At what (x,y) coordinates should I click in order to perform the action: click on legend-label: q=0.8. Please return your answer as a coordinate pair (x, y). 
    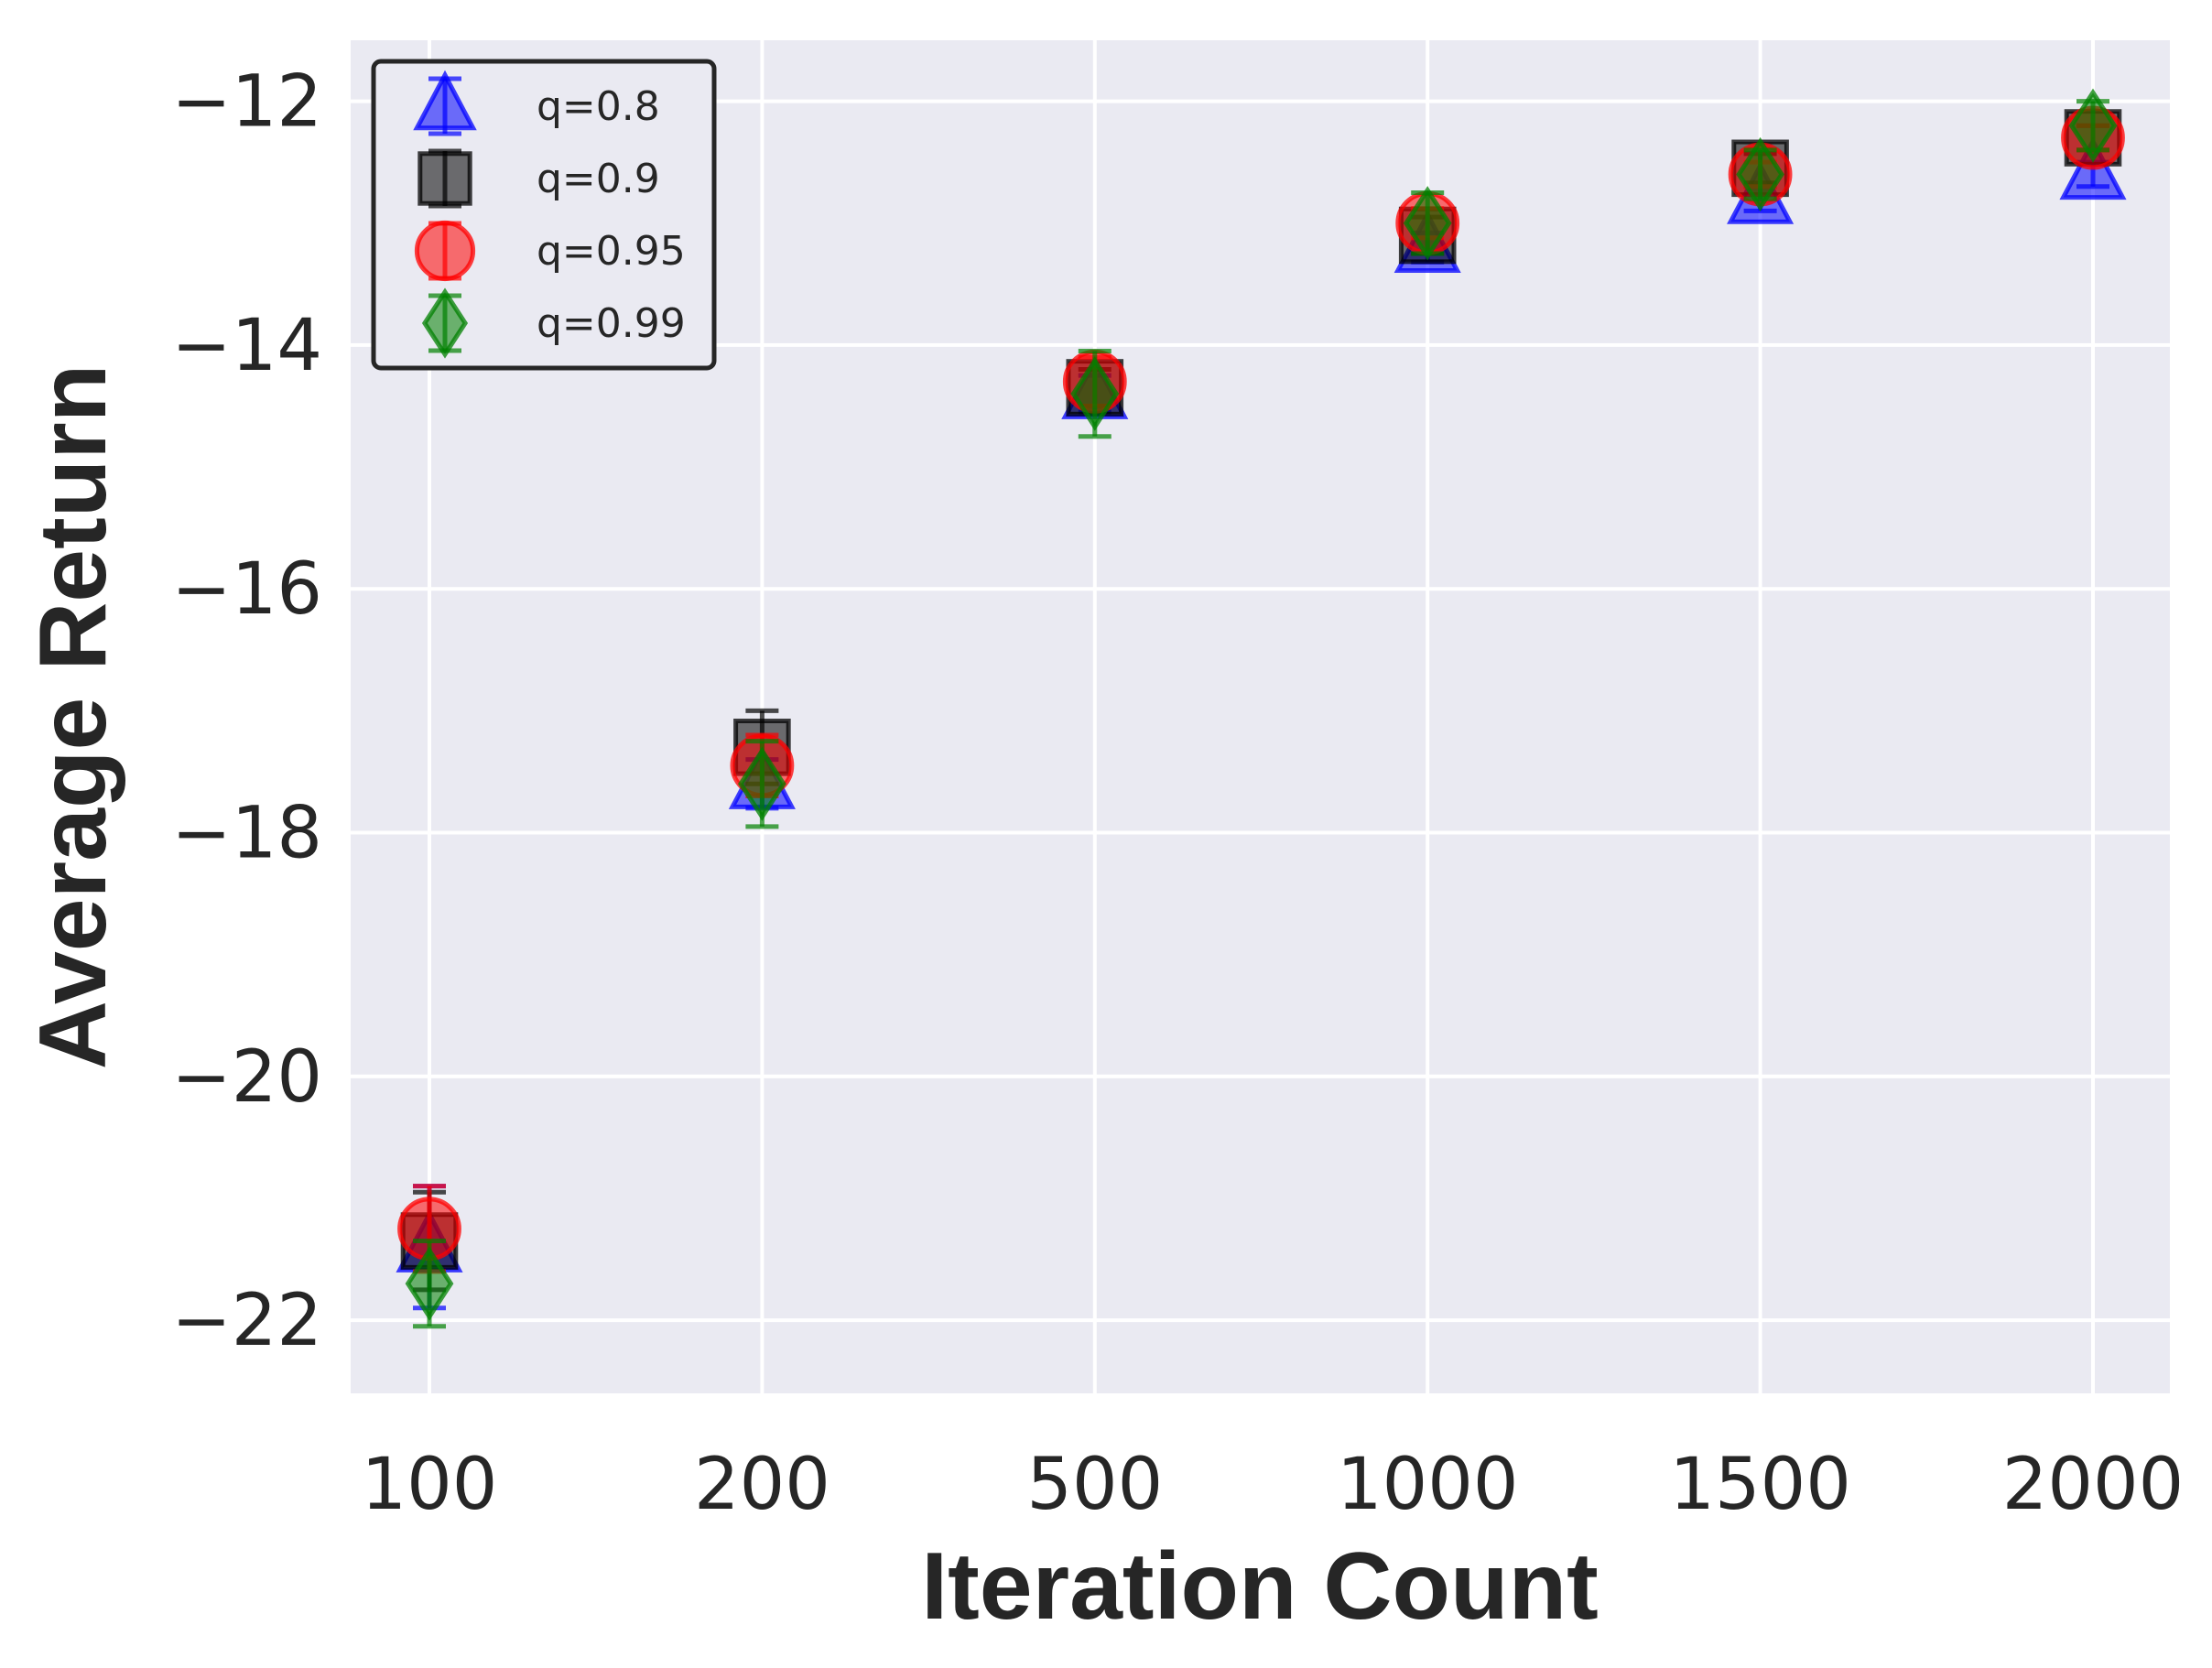
    Looking at the image, I should click on (599, 107).